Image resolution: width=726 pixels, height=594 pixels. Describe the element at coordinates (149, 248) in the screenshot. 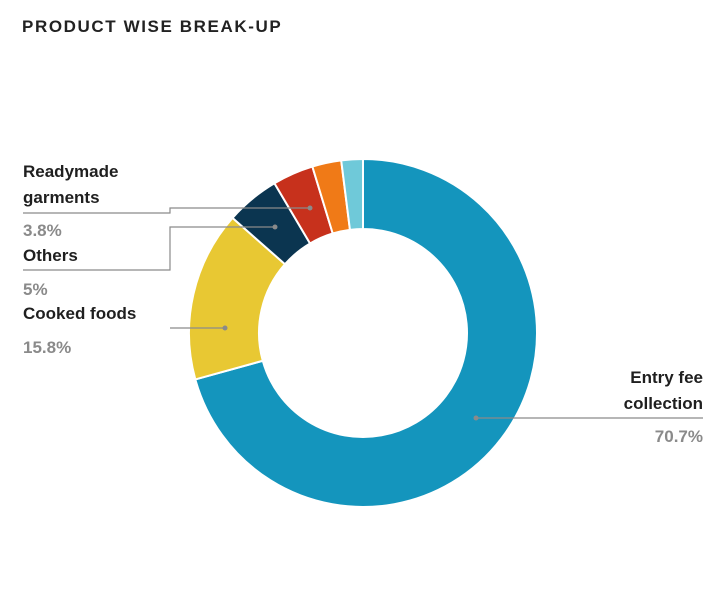

I see `leader-line-others` at that location.